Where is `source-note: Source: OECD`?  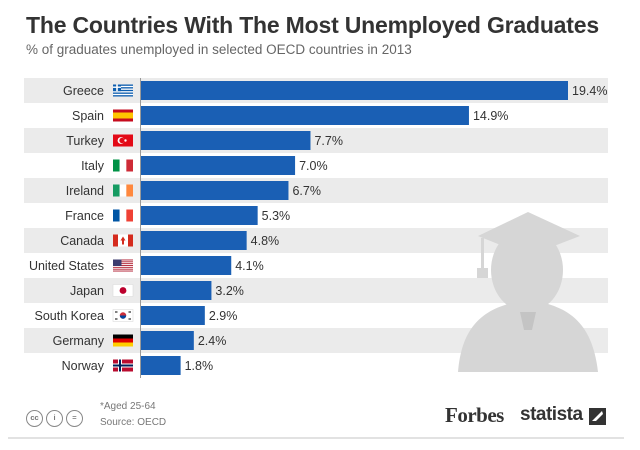
source-note: Source: OECD is located at coordinates (133, 422).